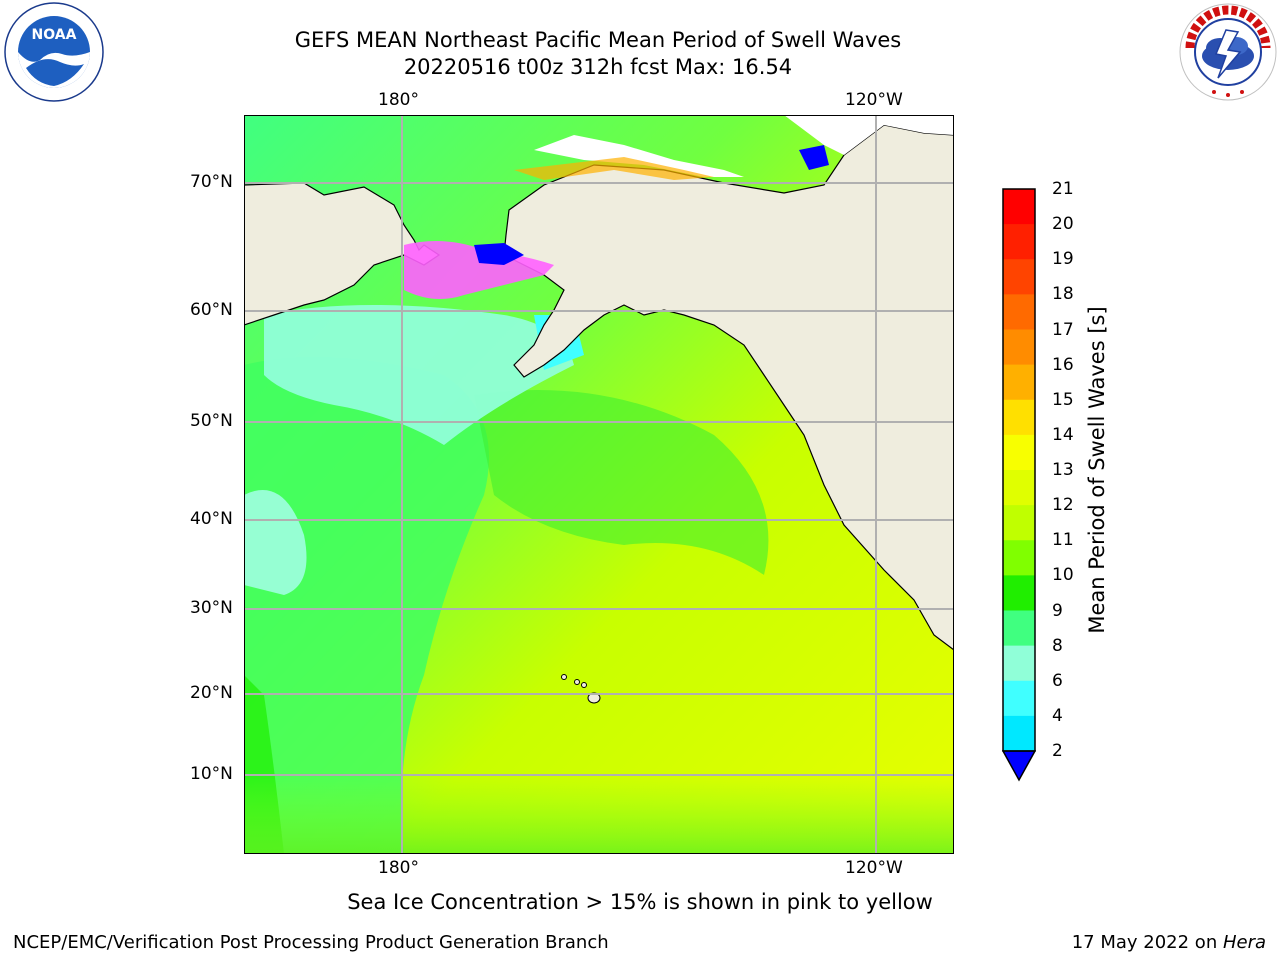  I want to click on noaa-logo-icon: NOAA, so click(54, 52).